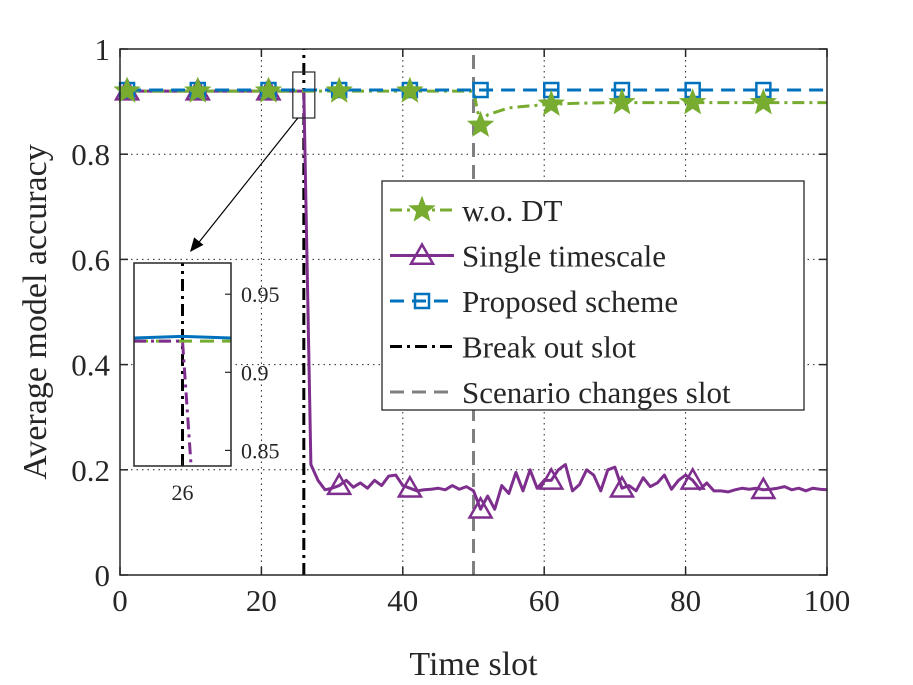 This screenshot has height=685, width=913. What do you see at coordinates (103, 575) in the screenshot?
I see `y-tick-label: 0` at bounding box center [103, 575].